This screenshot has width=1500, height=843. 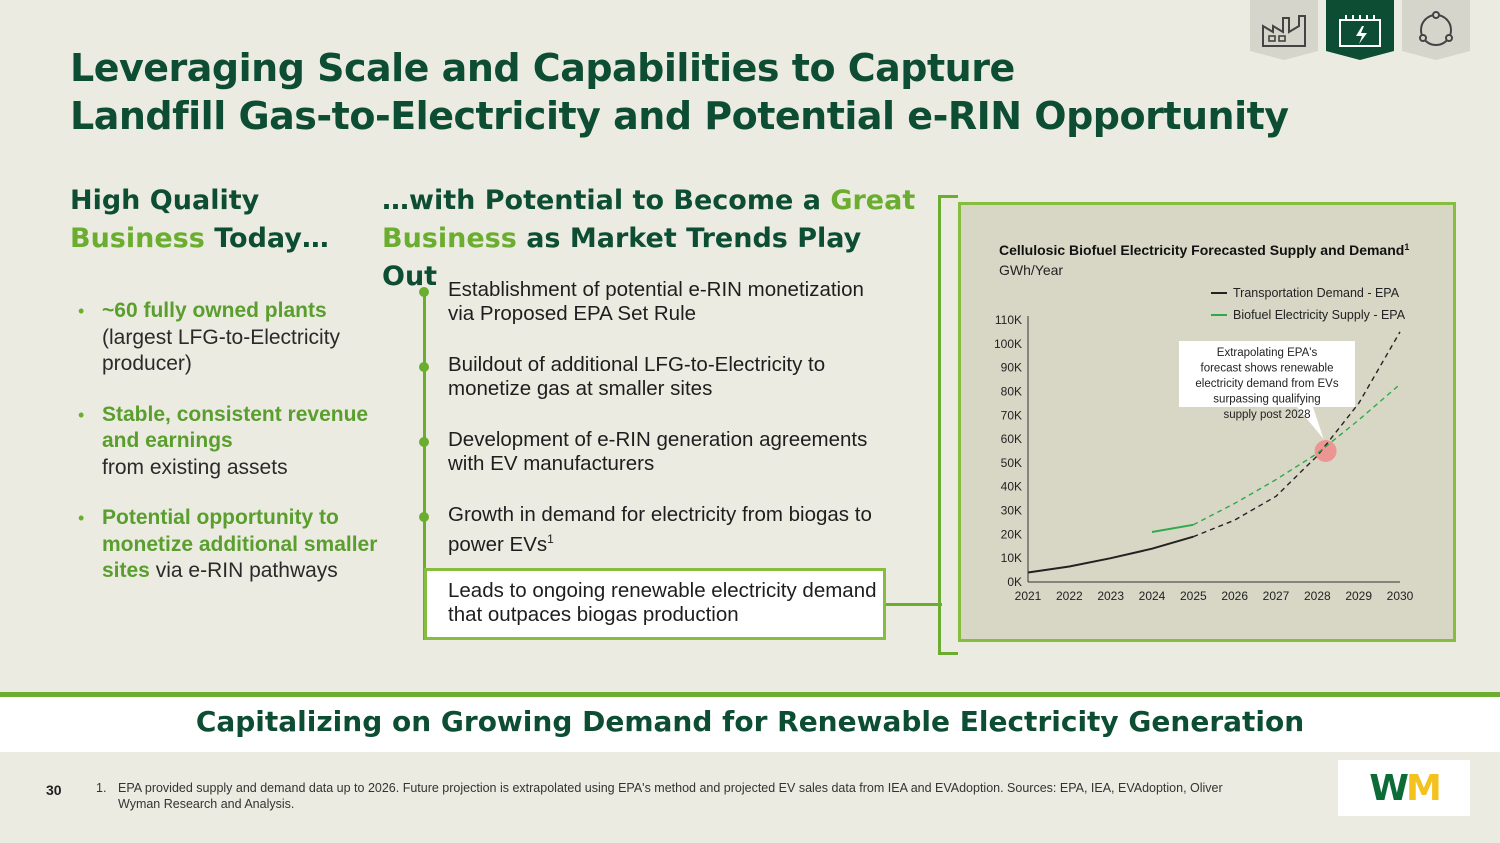 I want to click on annotation-text: supply post 2028, so click(x=1267, y=415).